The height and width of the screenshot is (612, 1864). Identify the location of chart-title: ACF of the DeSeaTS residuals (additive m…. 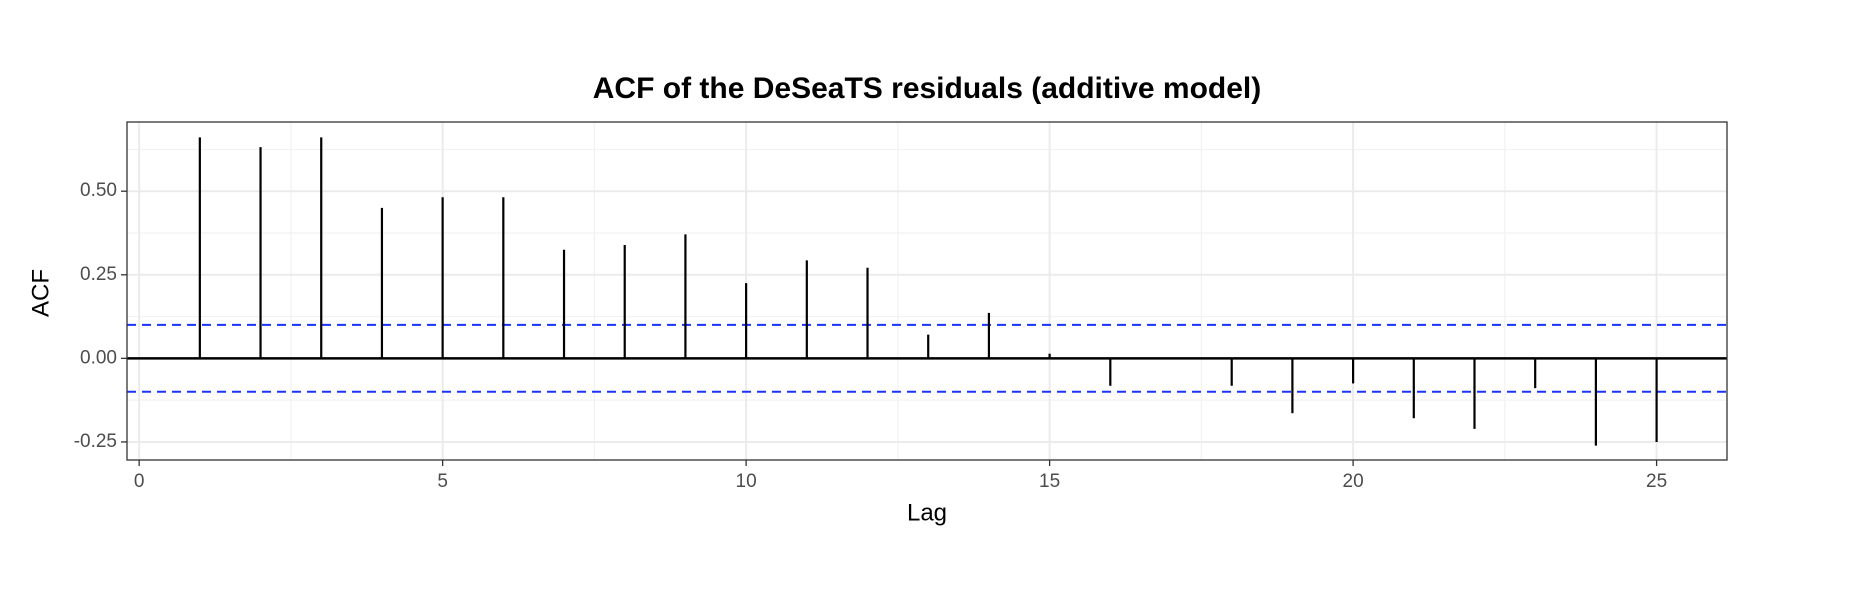
(927, 88).